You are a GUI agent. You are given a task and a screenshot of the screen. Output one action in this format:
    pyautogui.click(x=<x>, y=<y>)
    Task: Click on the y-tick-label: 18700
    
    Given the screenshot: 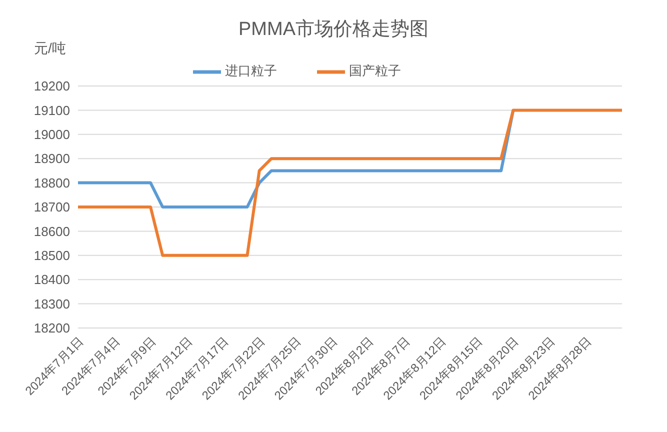 What is the action you would take?
    pyautogui.click(x=52, y=207)
    